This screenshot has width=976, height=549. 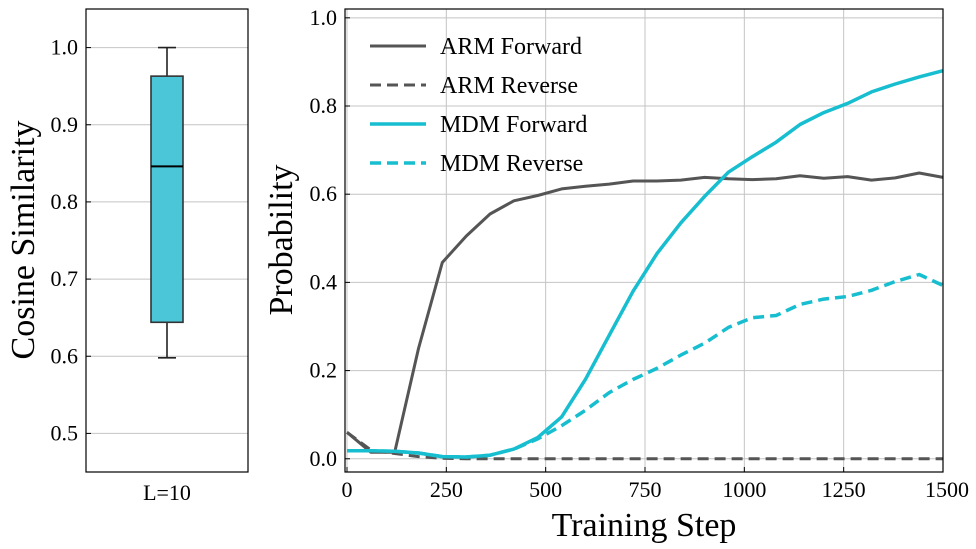 I want to click on legend-label-mdm-reverse: MDM Reverse, so click(x=511, y=164).